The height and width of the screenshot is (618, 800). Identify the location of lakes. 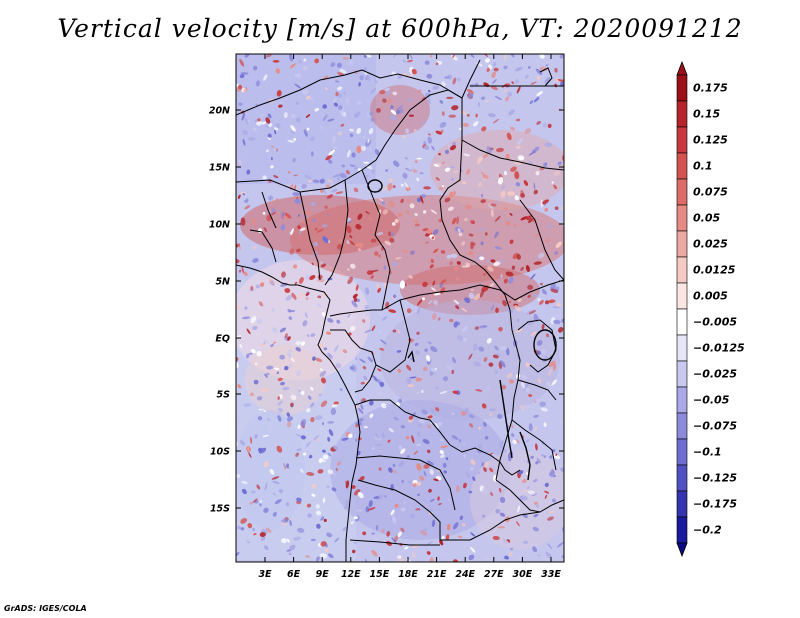
(462, 330).